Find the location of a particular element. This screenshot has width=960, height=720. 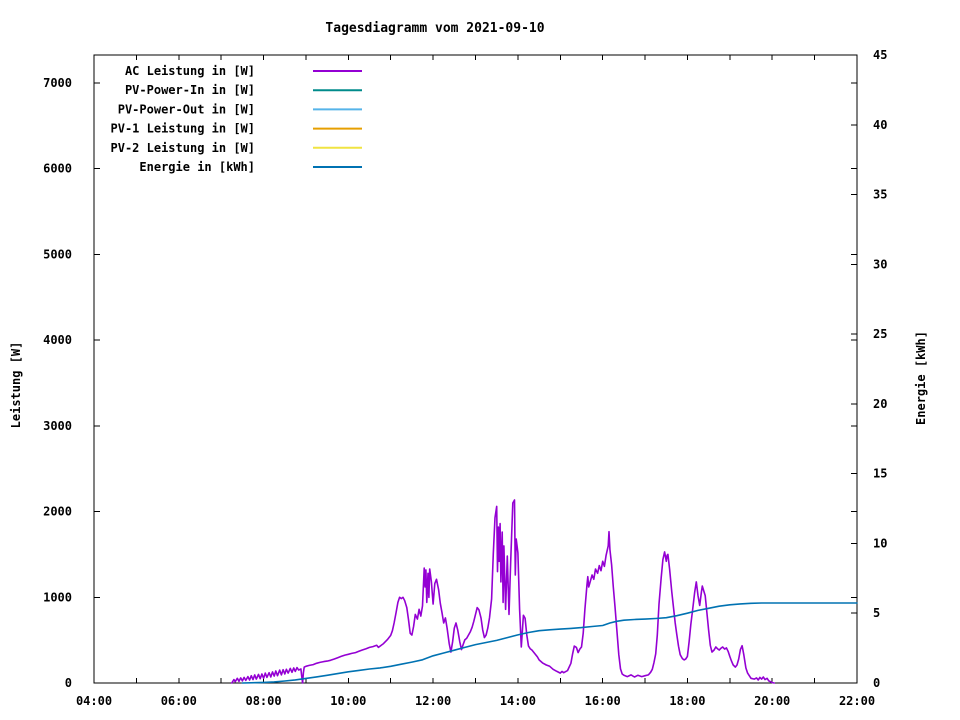

x-tick-label: 14:00 is located at coordinates (518, 701).